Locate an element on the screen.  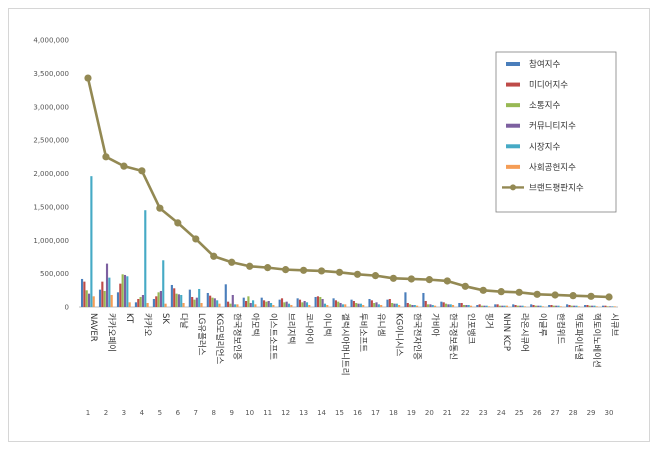
rank-label: 28 is located at coordinates (573, 413).